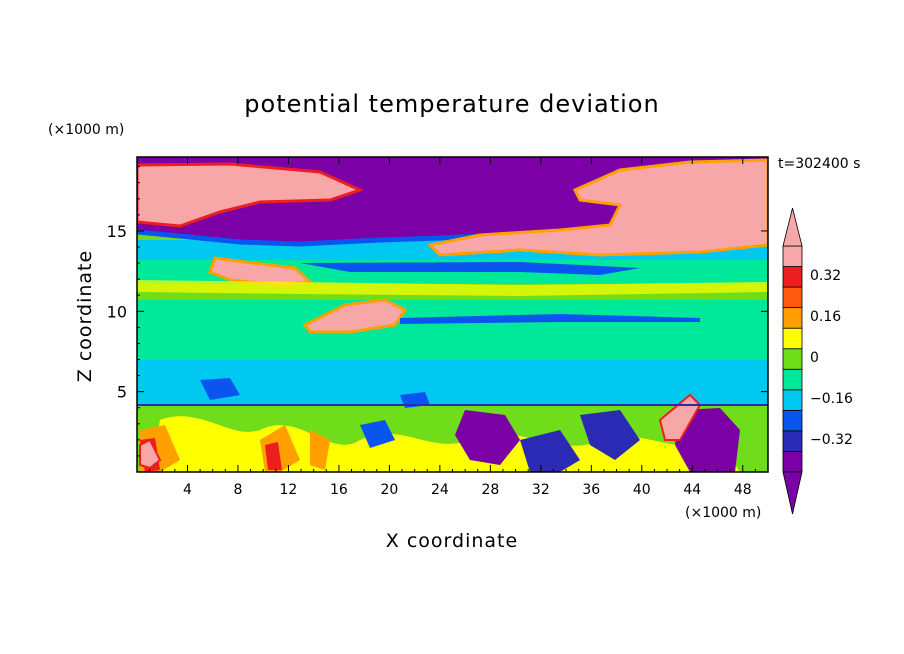 Image resolution: width=904 pixels, height=654 pixels. What do you see at coordinates (187, 490) in the screenshot?
I see `x-tick-label: 4` at bounding box center [187, 490].